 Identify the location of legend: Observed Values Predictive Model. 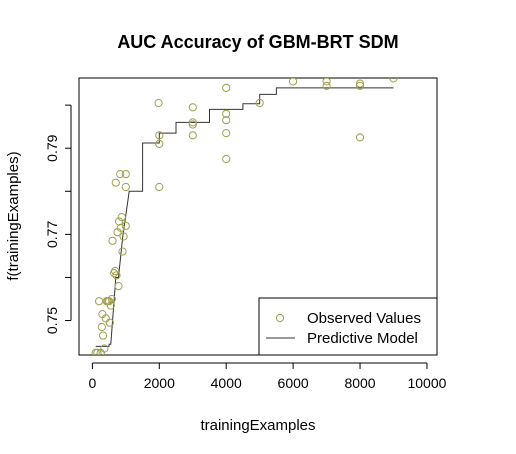
(348, 326).